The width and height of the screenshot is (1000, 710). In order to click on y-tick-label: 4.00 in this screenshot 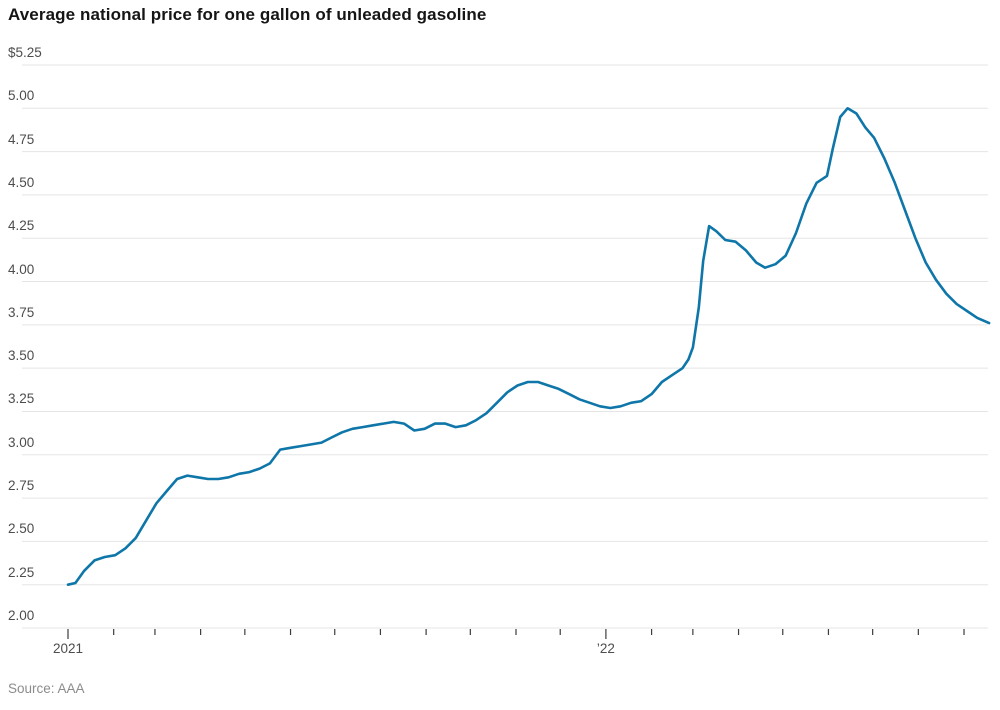, I will do `click(21, 269)`.